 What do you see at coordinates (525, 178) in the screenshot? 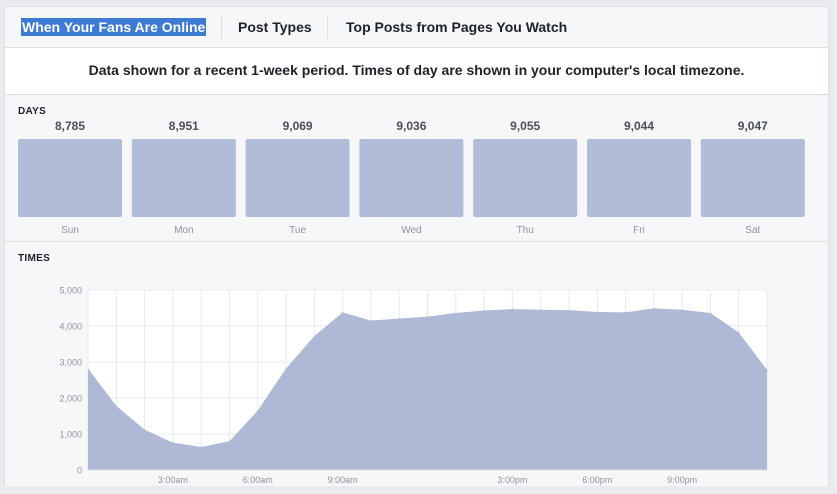
I see `day-bar-thu` at bounding box center [525, 178].